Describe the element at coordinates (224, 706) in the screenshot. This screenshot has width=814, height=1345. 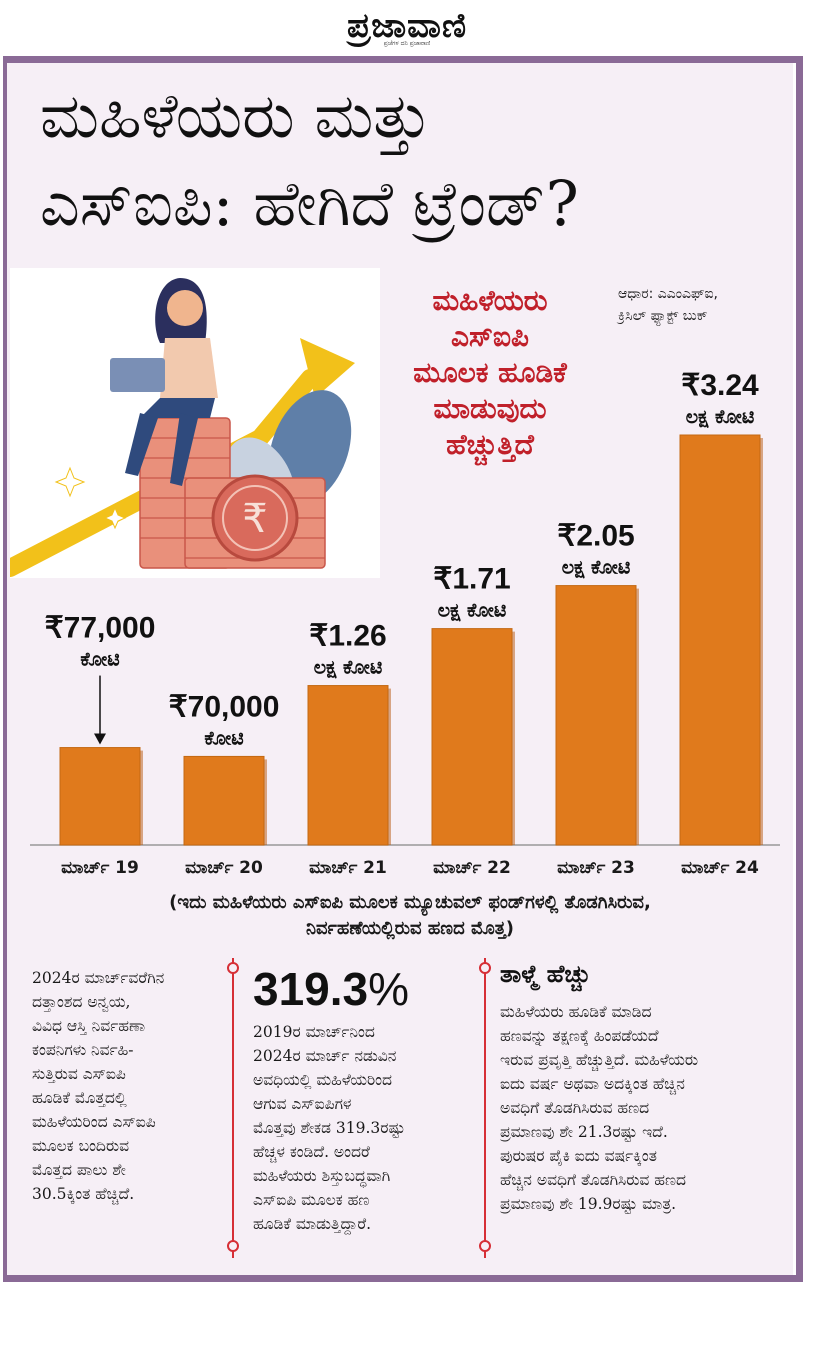
I see `data-label-amount: ₹70,000` at that location.